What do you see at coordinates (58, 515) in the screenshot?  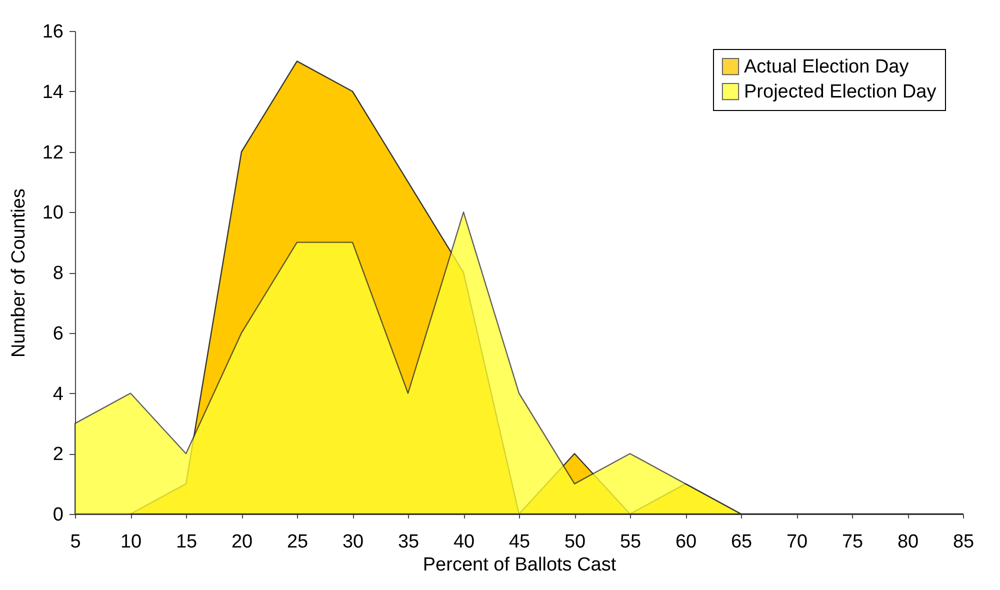 I see `y-tick-label: 0` at bounding box center [58, 515].